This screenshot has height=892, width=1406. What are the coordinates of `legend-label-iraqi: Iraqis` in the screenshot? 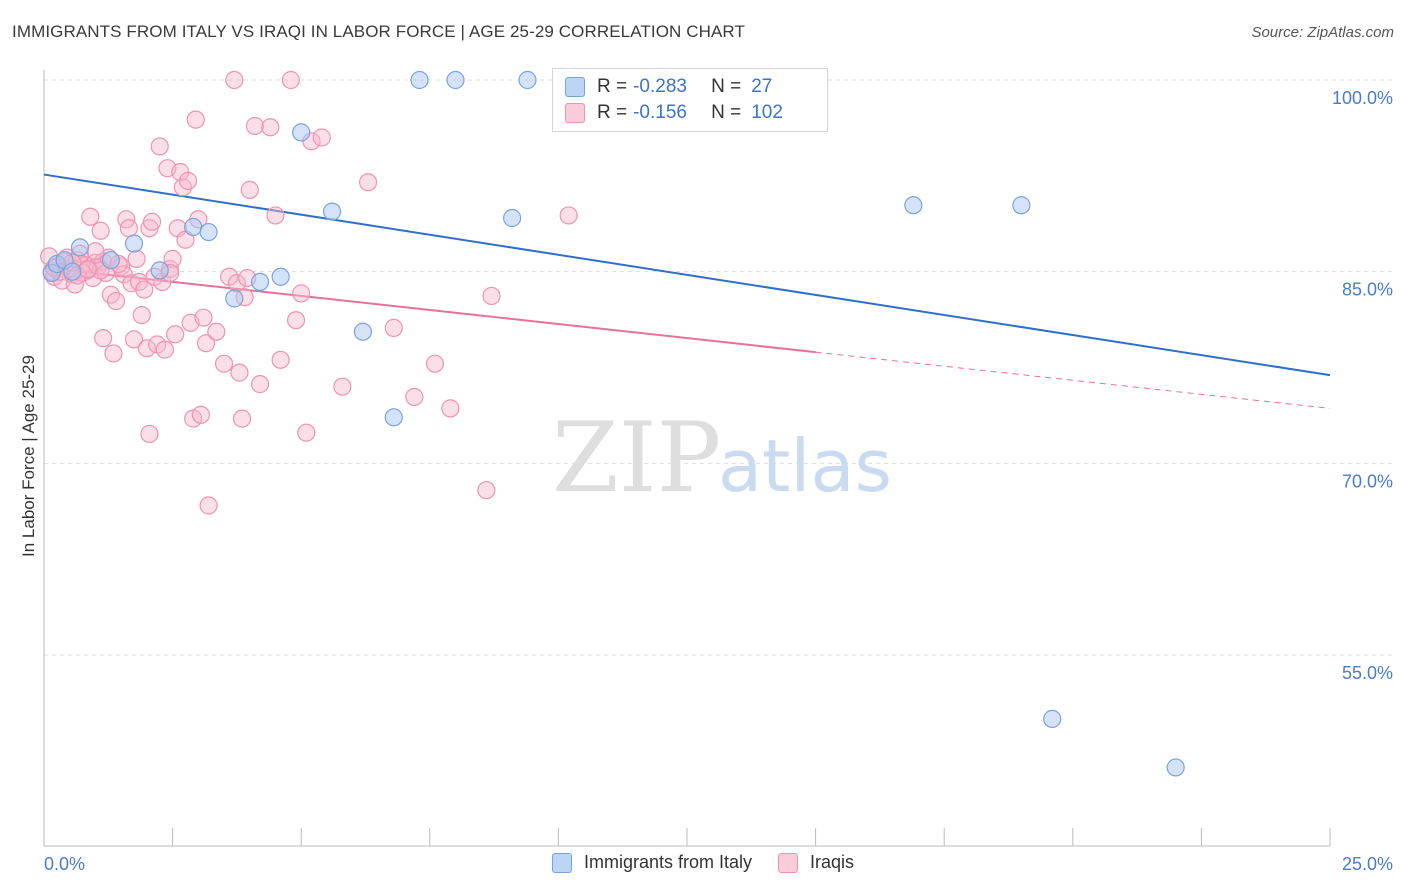 It's located at (832, 862).